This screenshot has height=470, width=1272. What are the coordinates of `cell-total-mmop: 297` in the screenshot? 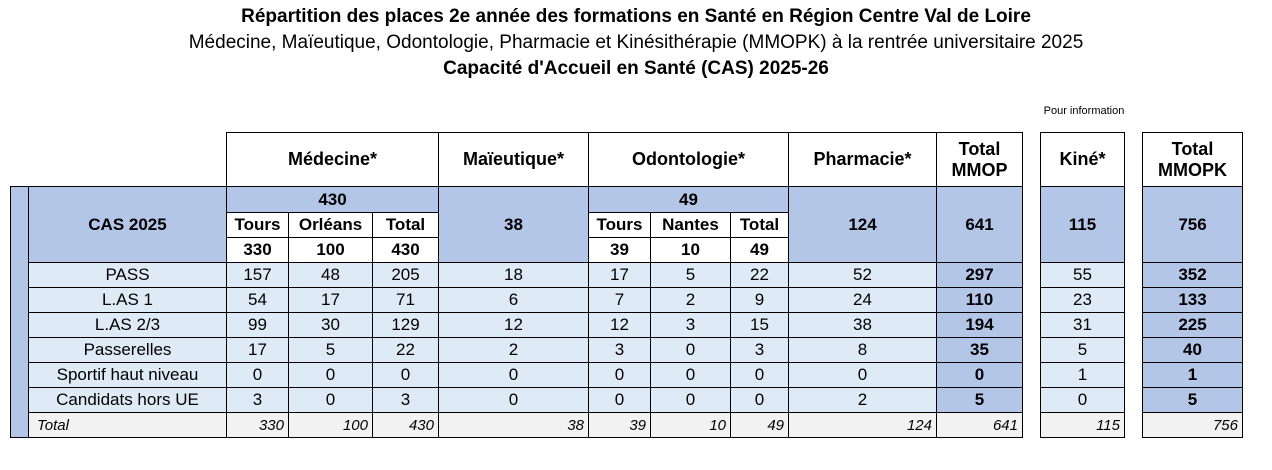 It's located at (979, 275).